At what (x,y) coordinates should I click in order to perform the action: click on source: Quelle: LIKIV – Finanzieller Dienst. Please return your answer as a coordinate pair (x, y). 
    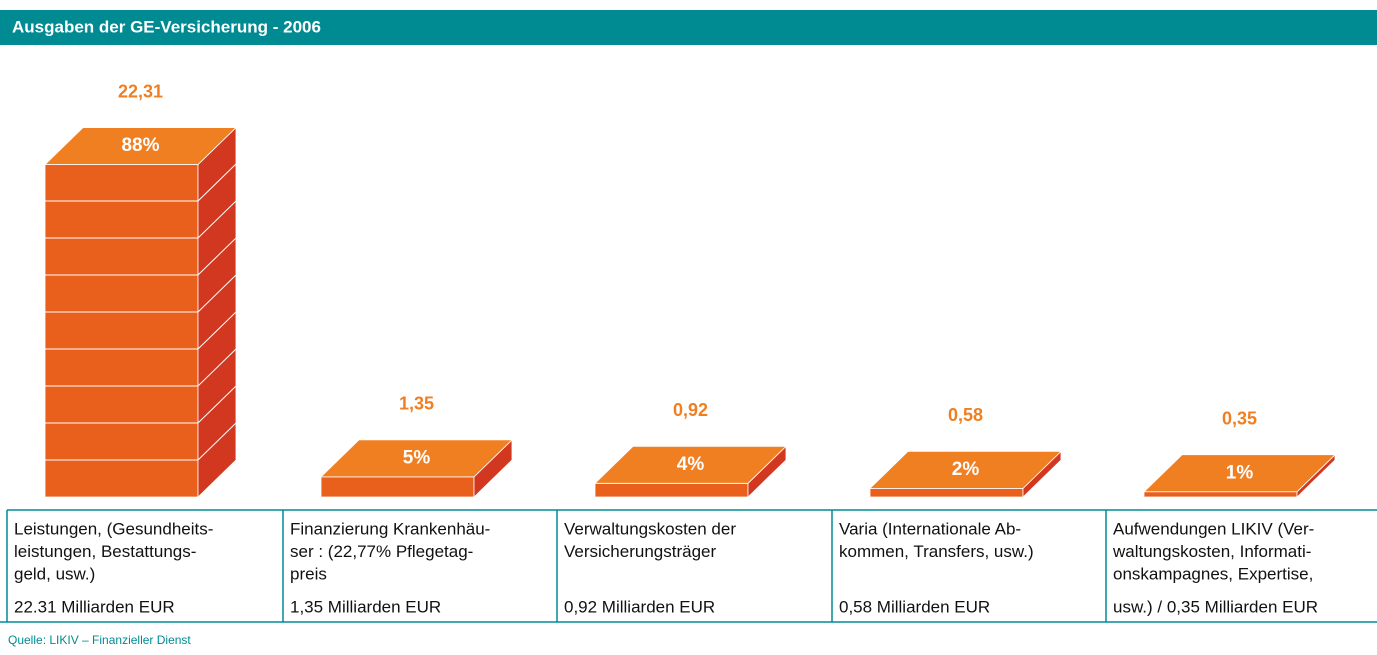
    Looking at the image, I should click on (99, 640).